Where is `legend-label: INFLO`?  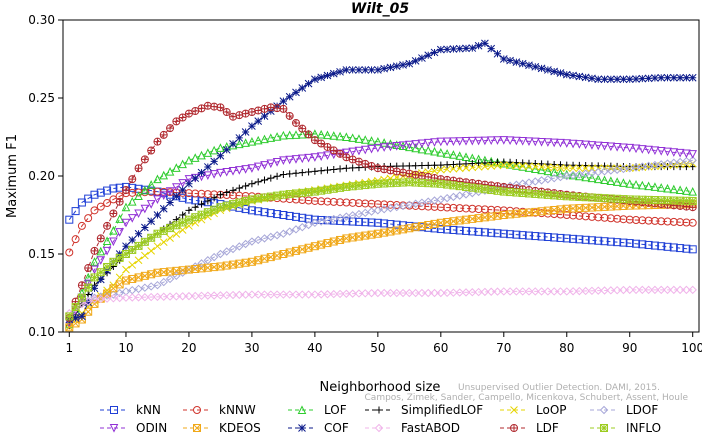 legend-label: INFLO is located at coordinates (643, 427).